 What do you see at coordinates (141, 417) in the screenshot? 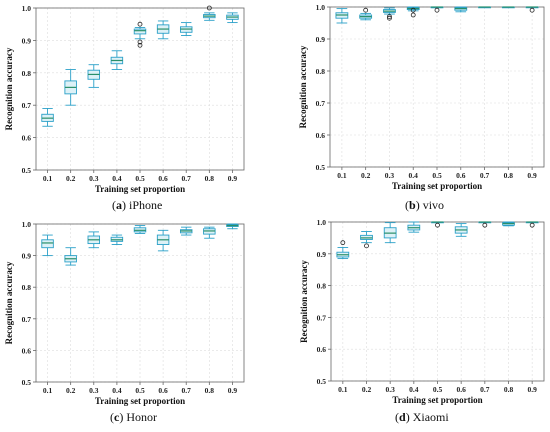
I see `caption-c-name: Honor` at bounding box center [141, 417].